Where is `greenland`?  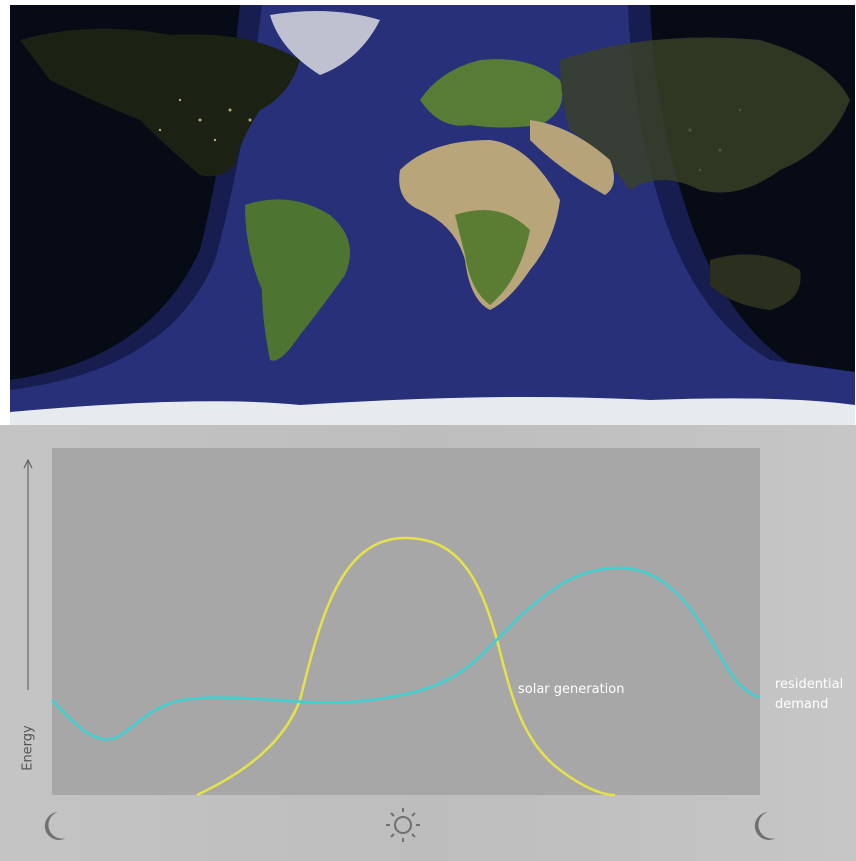
greenland is located at coordinates (325, 43).